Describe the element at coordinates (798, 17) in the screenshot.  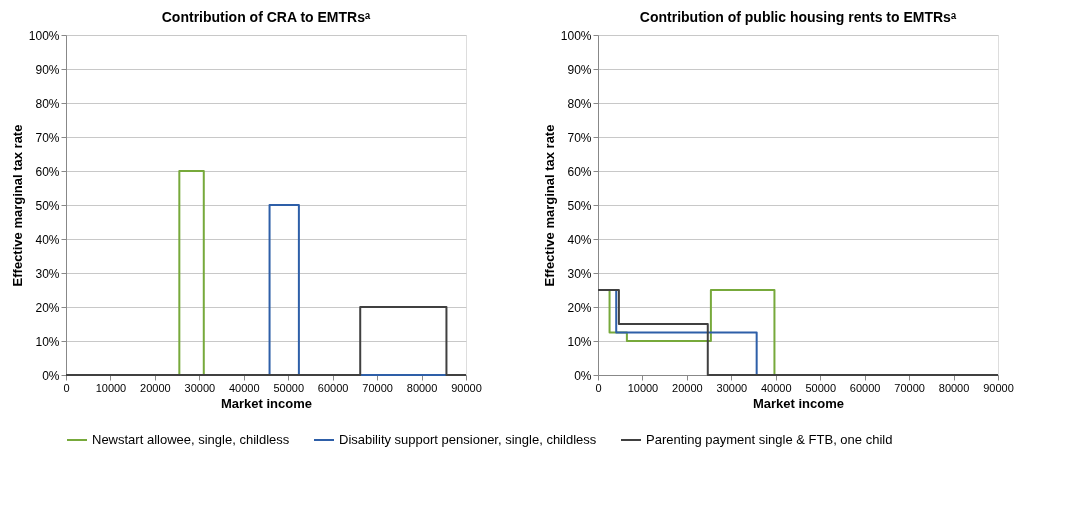
I see `chart-title: Contribution of public housing rents to EMTRsᵃ` at that location.